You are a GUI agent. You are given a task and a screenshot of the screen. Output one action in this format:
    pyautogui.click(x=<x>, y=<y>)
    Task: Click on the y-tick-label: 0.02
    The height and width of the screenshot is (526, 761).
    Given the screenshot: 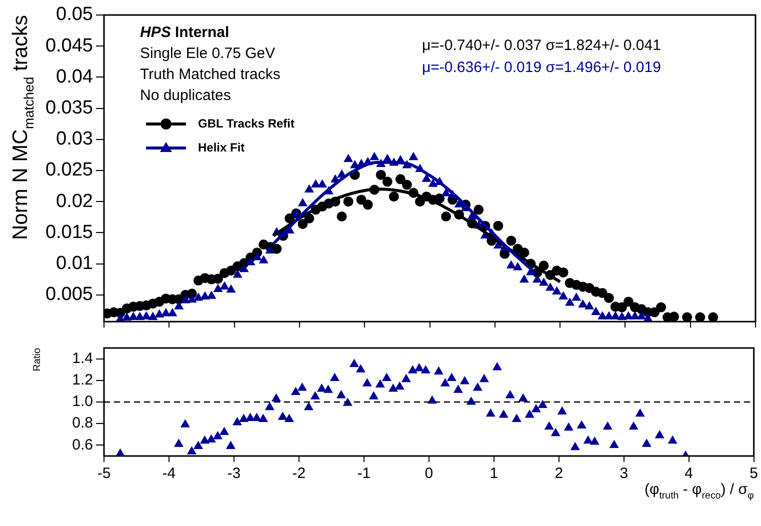 What is the action you would take?
    pyautogui.click(x=74, y=201)
    